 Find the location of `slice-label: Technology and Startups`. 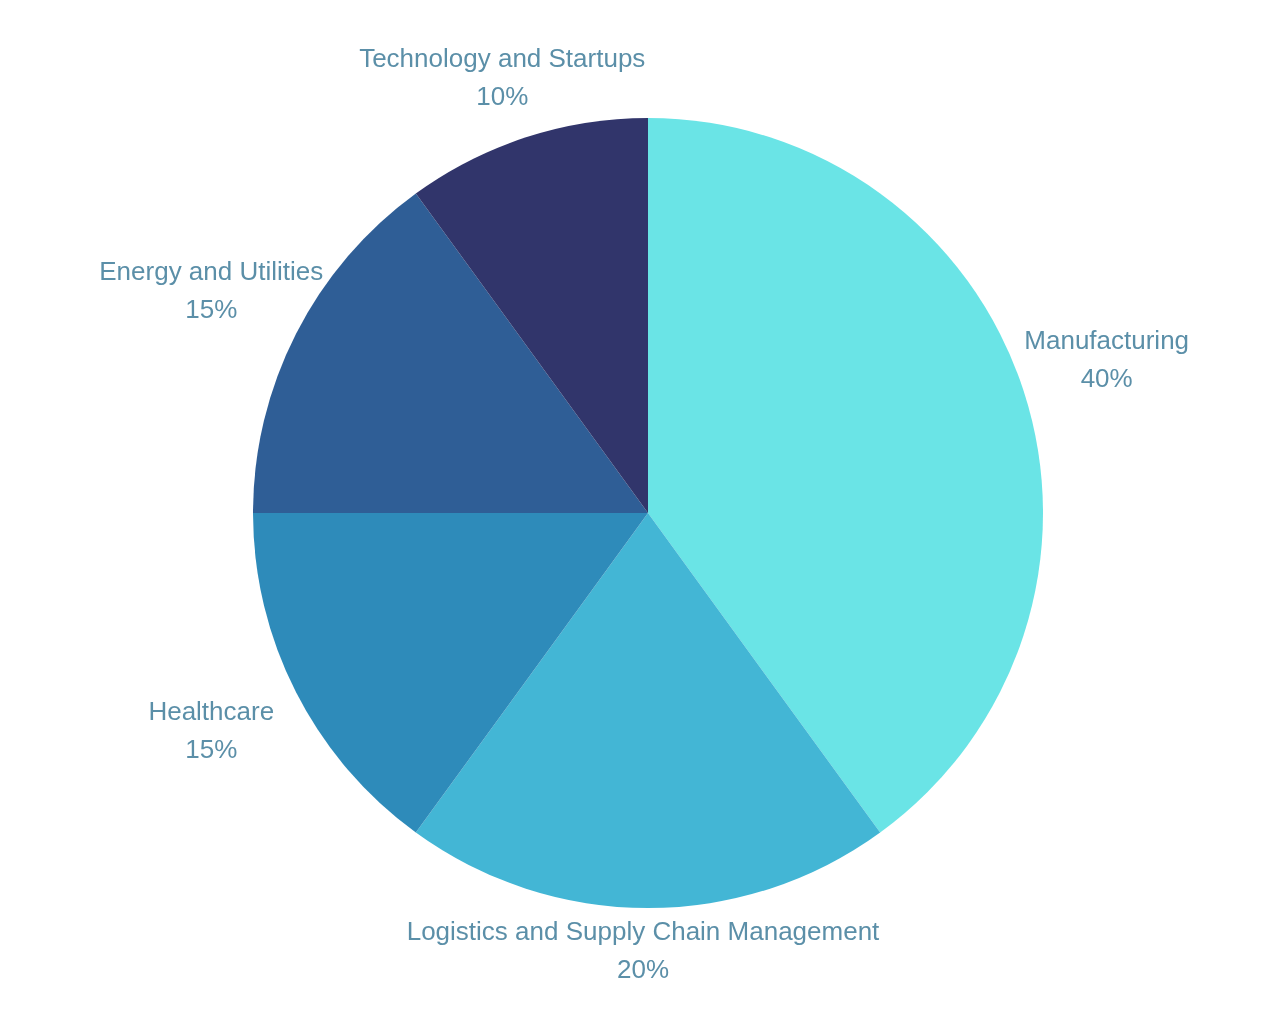

slice-label: Technology and Startups is located at coordinates (502, 57).